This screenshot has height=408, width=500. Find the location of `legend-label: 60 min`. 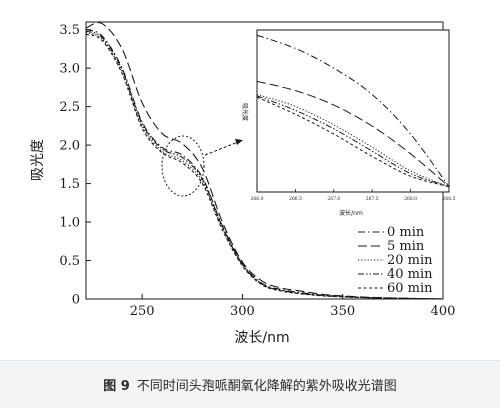

legend-label: 60 min is located at coordinates (410, 288).